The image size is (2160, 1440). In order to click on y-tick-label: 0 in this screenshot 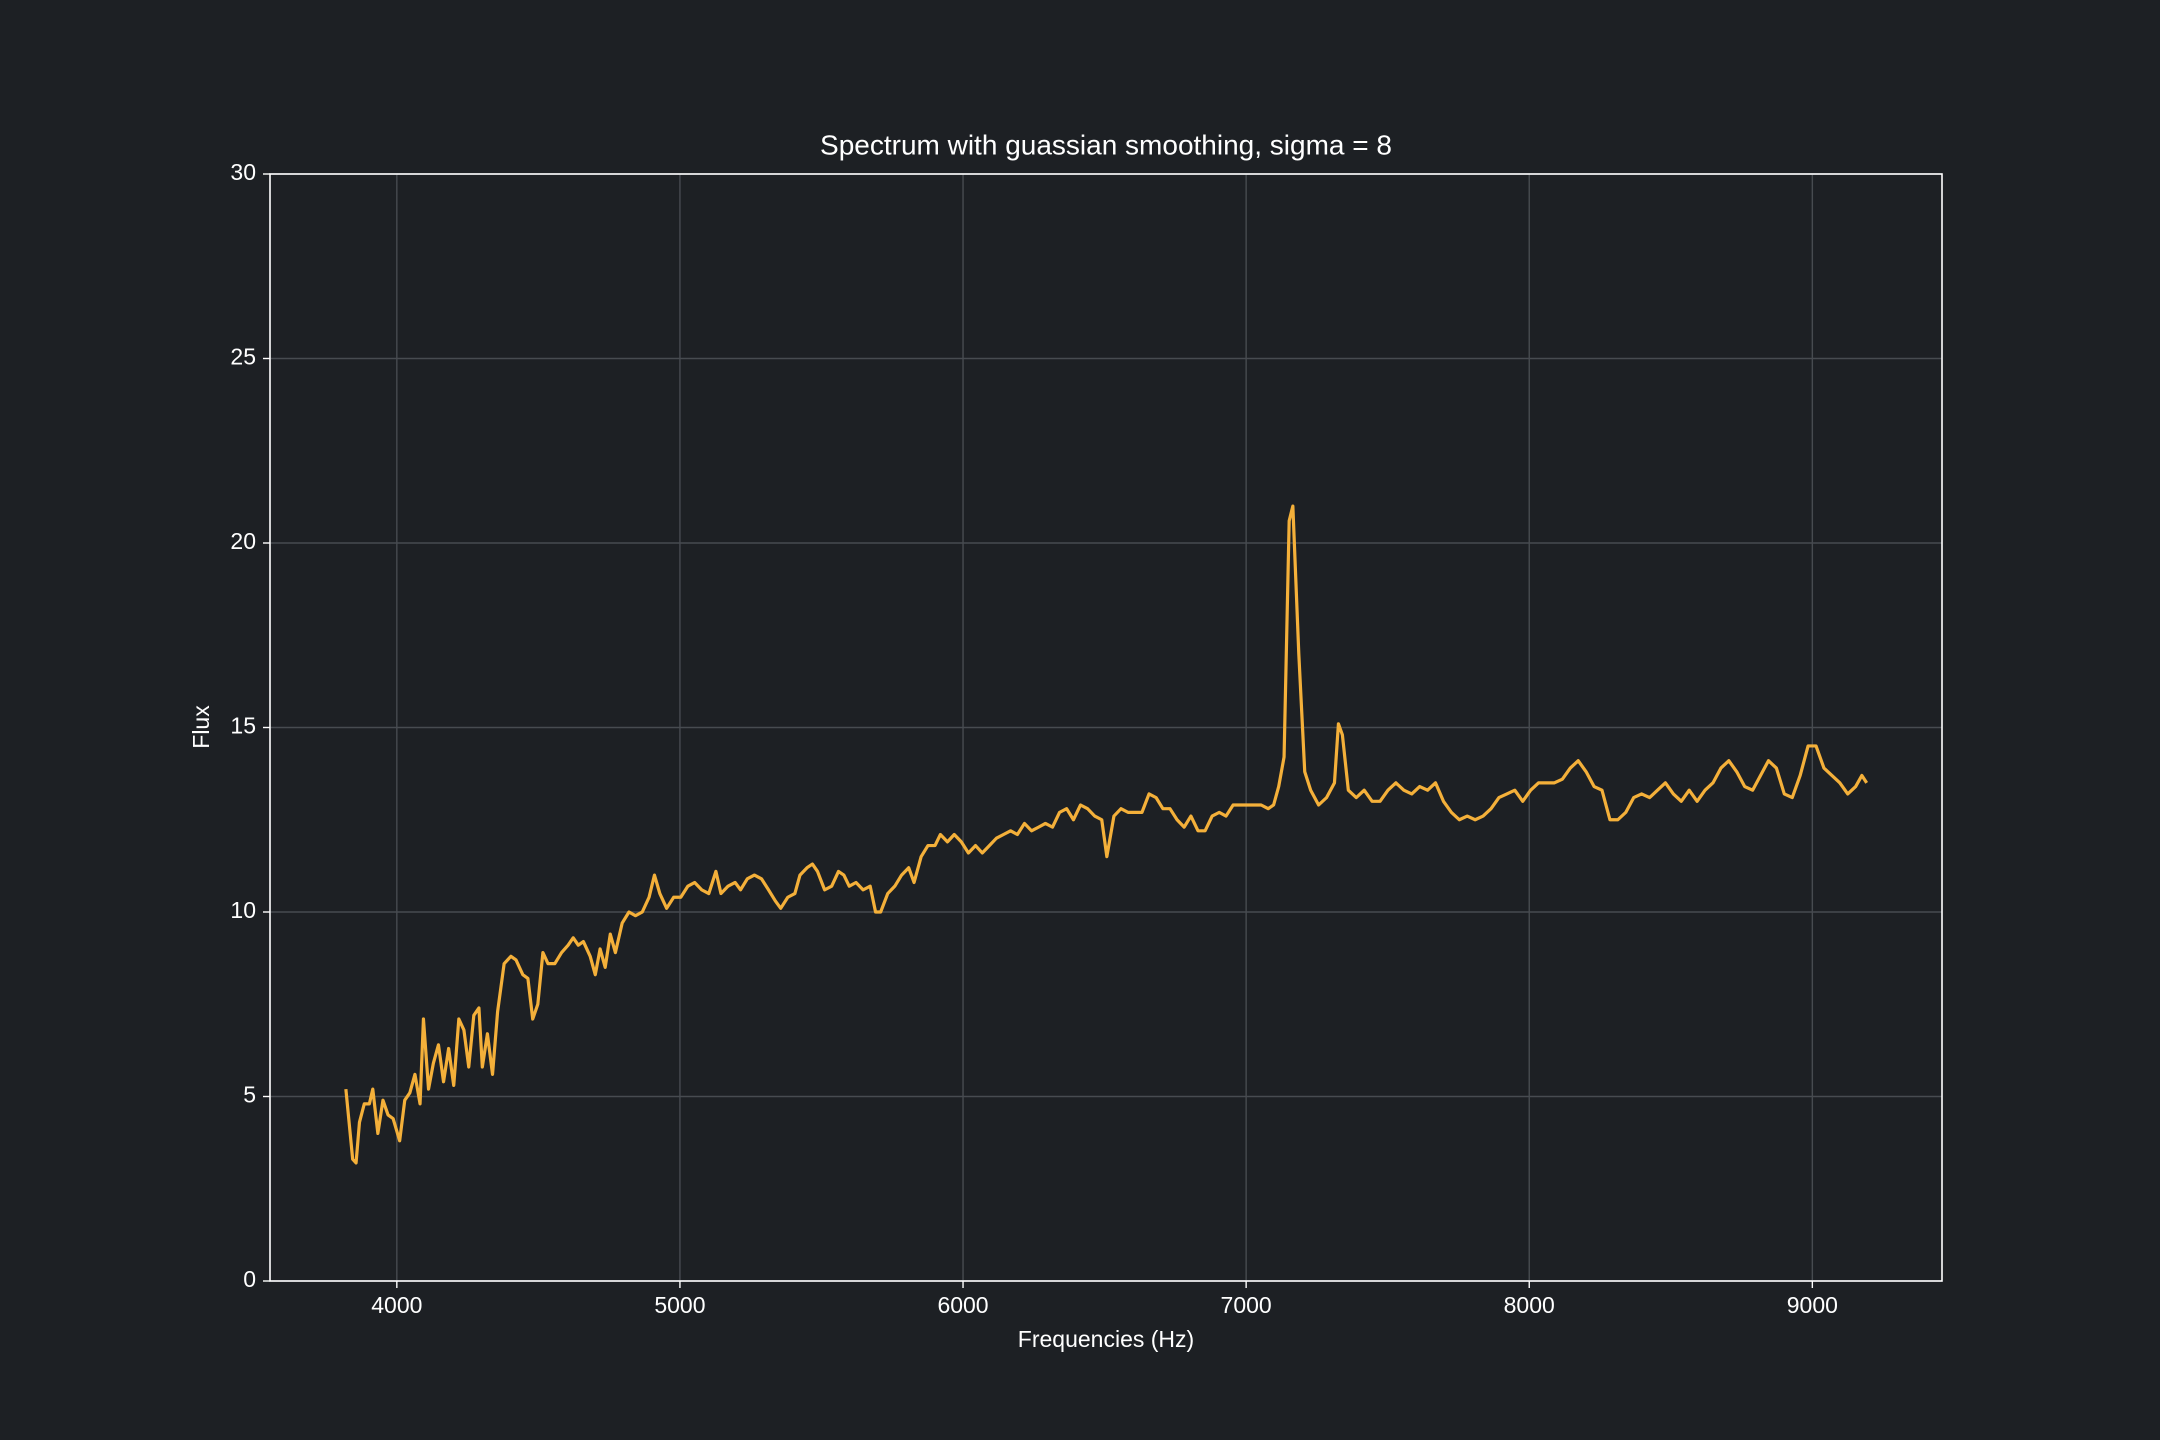, I will do `click(249, 1279)`.